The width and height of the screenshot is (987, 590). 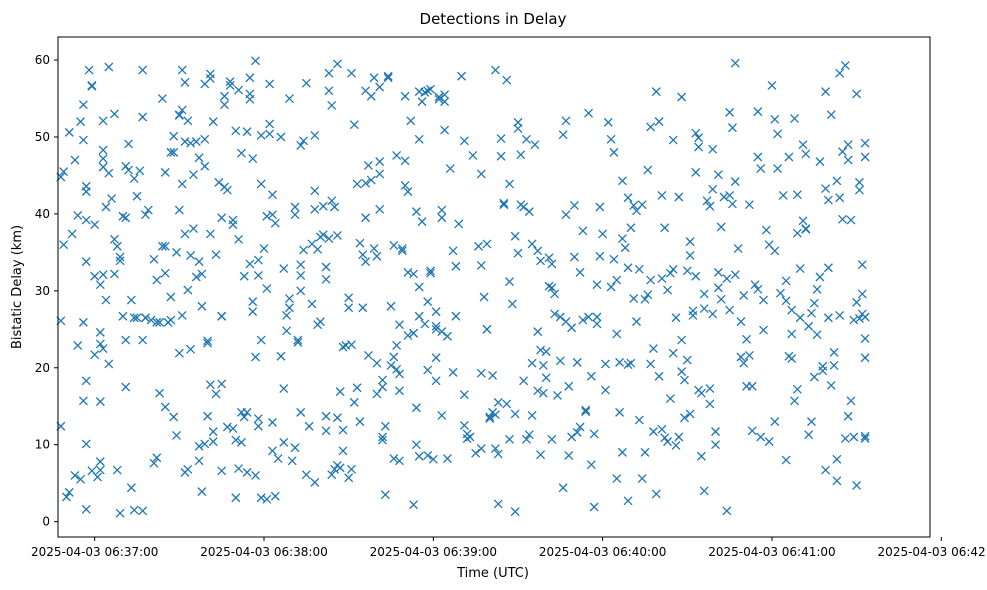 What do you see at coordinates (46, 291) in the screenshot?
I see `y-axis-ticks: 0 10 20 30 40 50 60` at bounding box center [46, 291].